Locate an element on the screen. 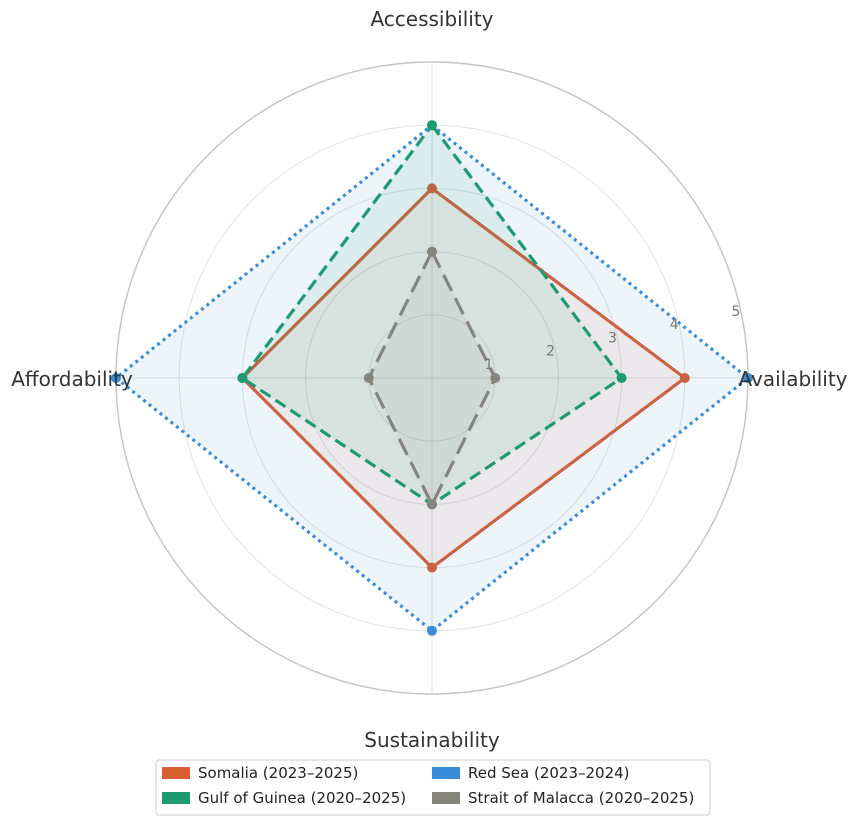 This screenshot has width=857, height=823. r-tick-label: 3 is located at coordinates (612, 338).